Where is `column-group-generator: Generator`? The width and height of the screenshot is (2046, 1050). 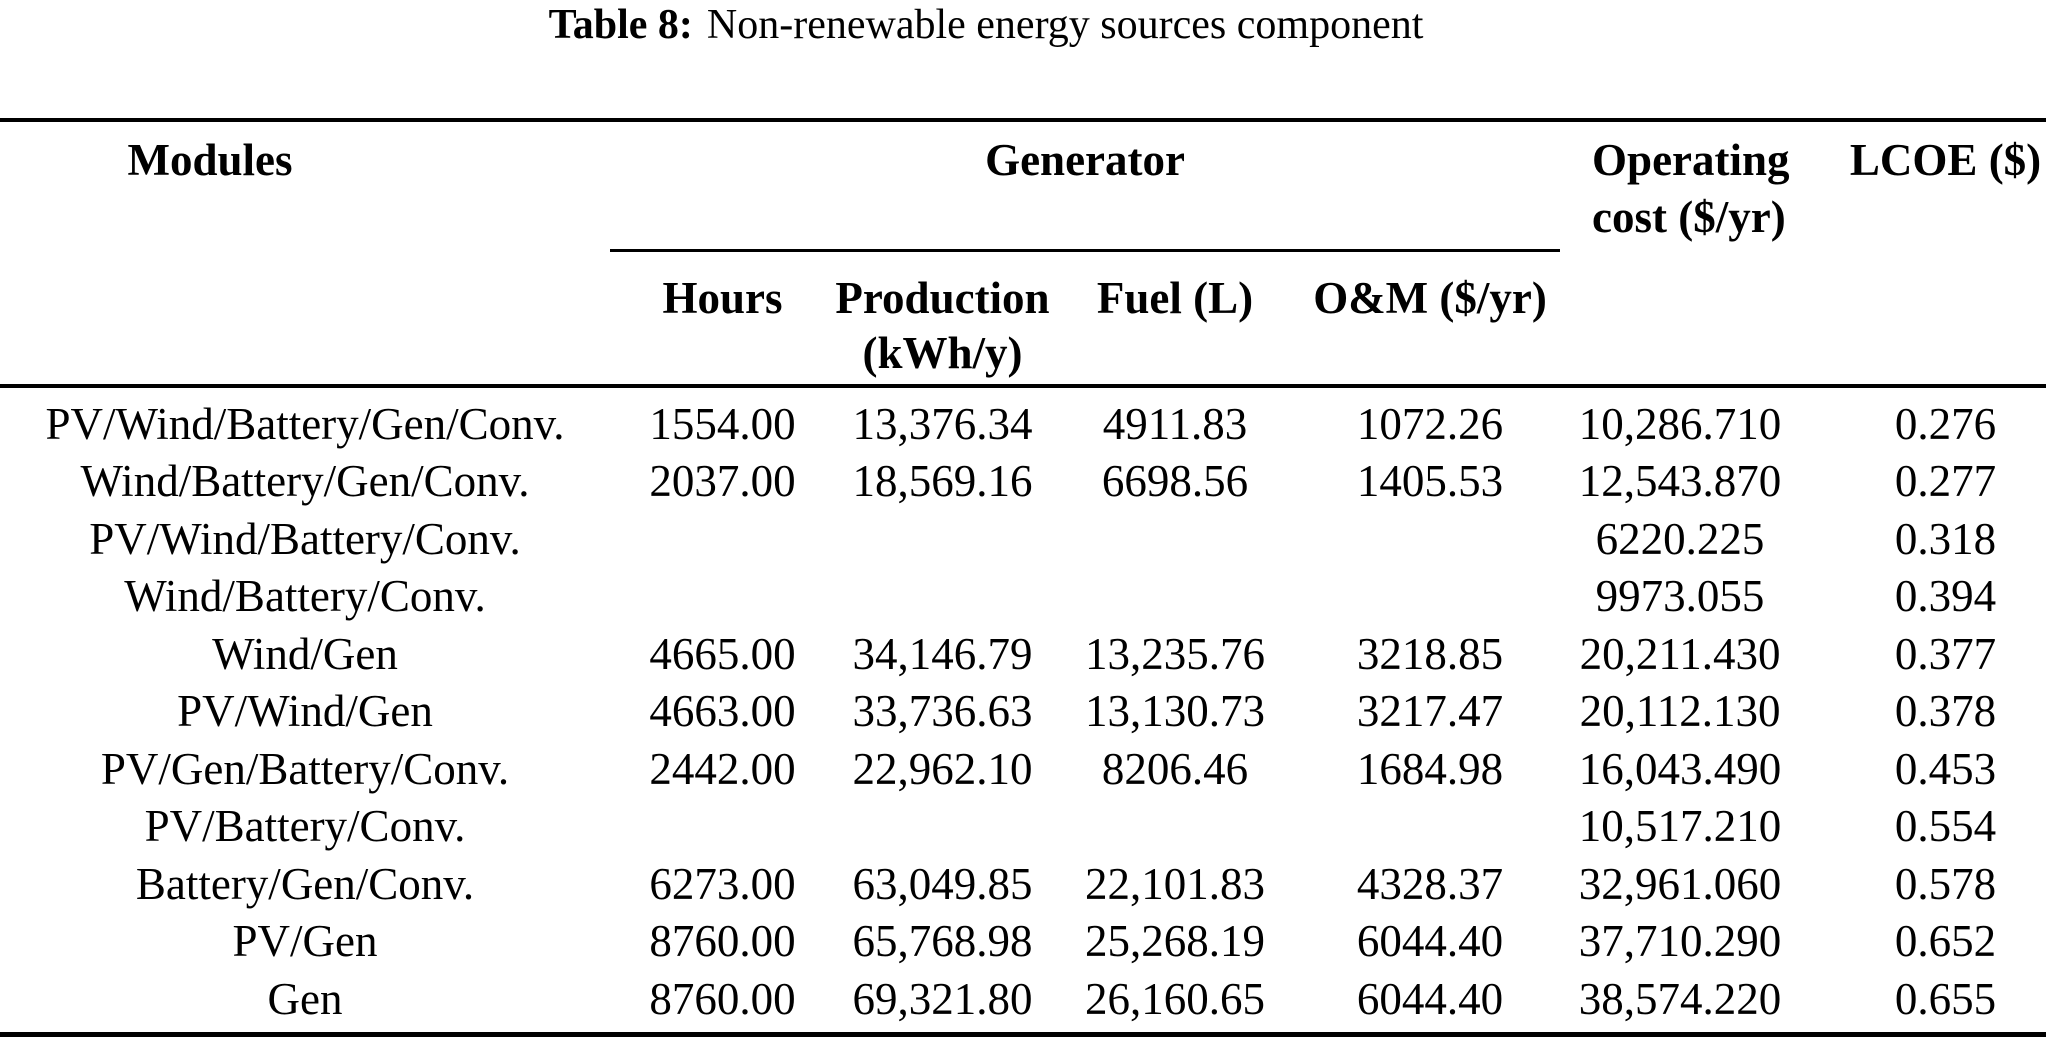
column-group-generator: Generator is located at coordinates (1085, 186).